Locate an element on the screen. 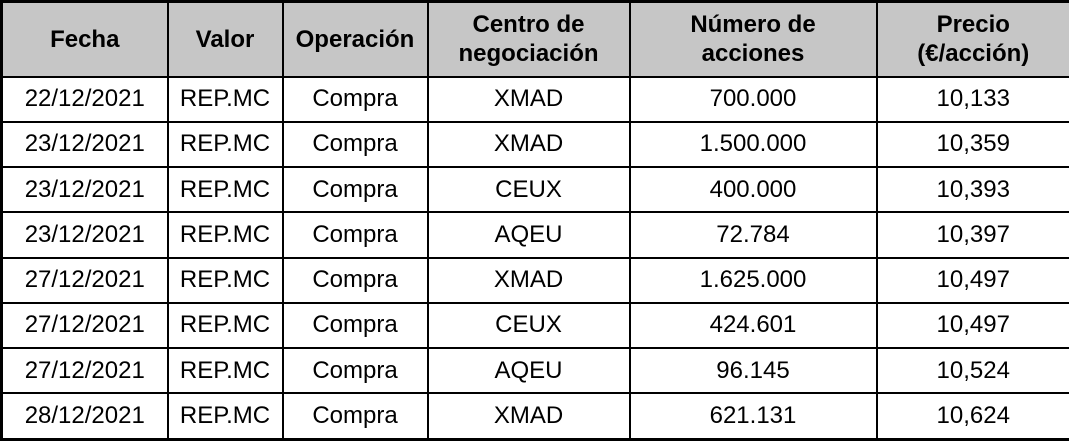 This screenshot has width=1069, height=441. cell-precio: 10,524 is located at coordinates (972, 371).